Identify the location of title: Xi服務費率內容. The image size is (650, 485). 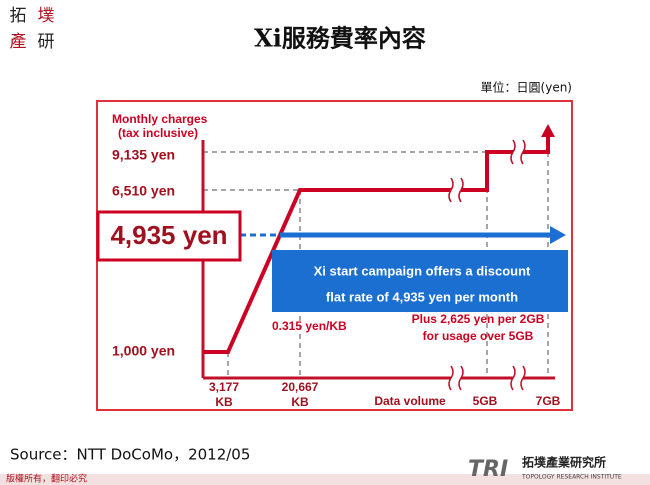
(340, 38).